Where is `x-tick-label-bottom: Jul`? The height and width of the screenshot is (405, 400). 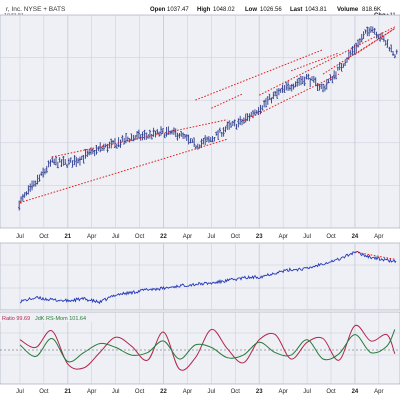
x-tick-label-bottom: Jul is located at coordinates (307, 392).